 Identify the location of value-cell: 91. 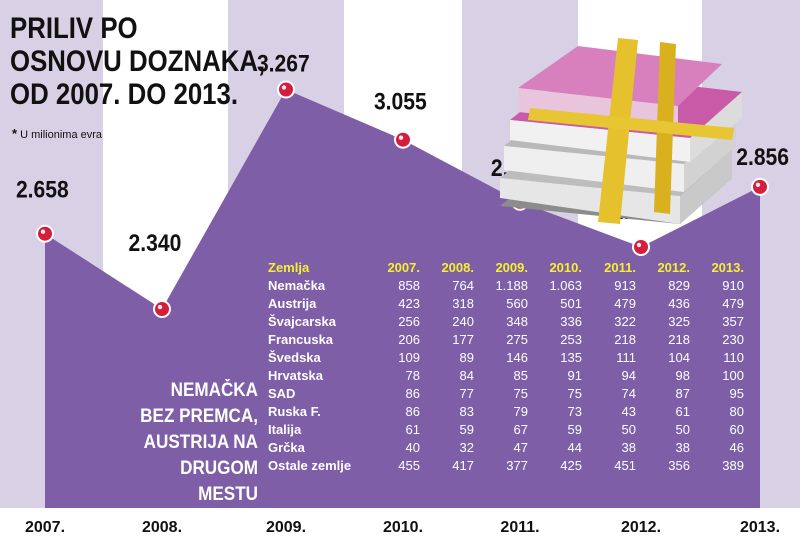
(574, 375).